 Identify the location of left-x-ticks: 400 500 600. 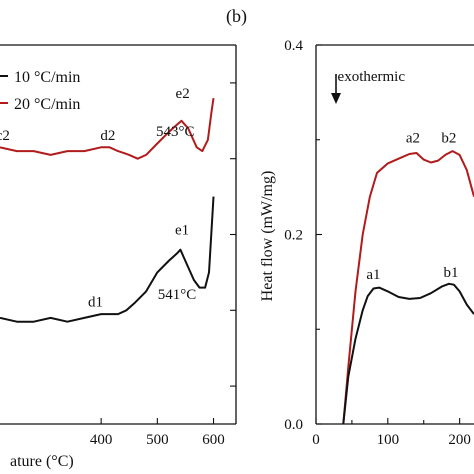
(157, 433).